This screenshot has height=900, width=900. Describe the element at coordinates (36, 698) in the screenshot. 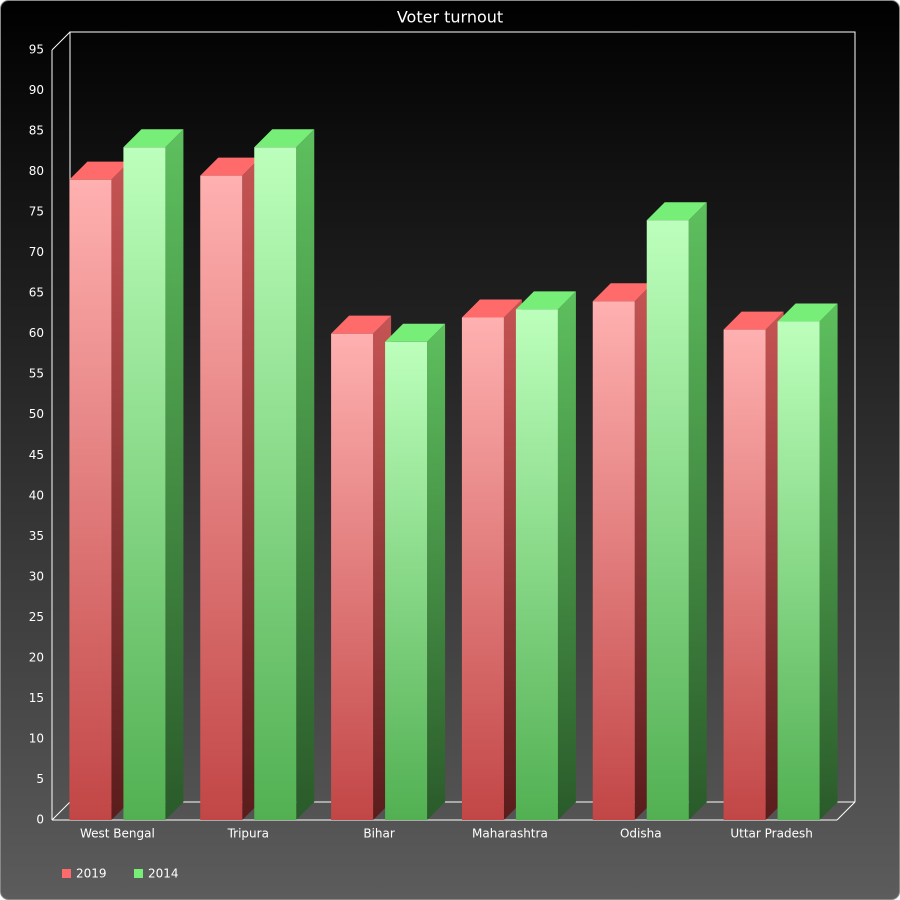

I see `y-tick-label: 15` at that location.